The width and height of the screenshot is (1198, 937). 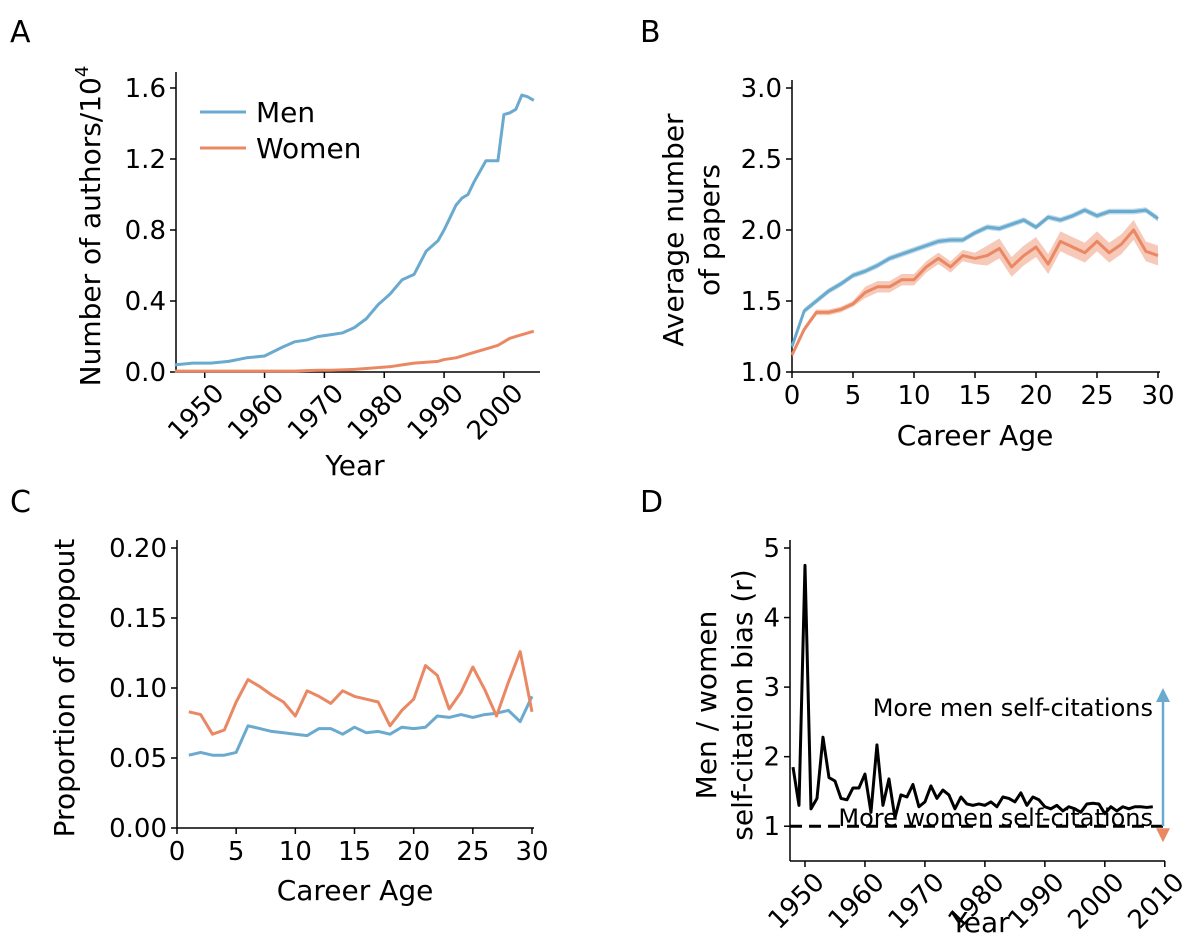 I want to click on y-axis-label: Number of authors/104, so click(x=89, y=226).